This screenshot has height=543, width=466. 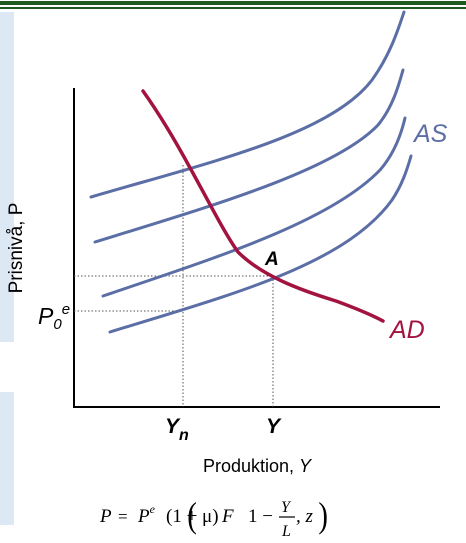 What do you see at coordinates (105, 516) in the screenshot?
I see `formula-lhs: P` at bounding box center [105, 516].